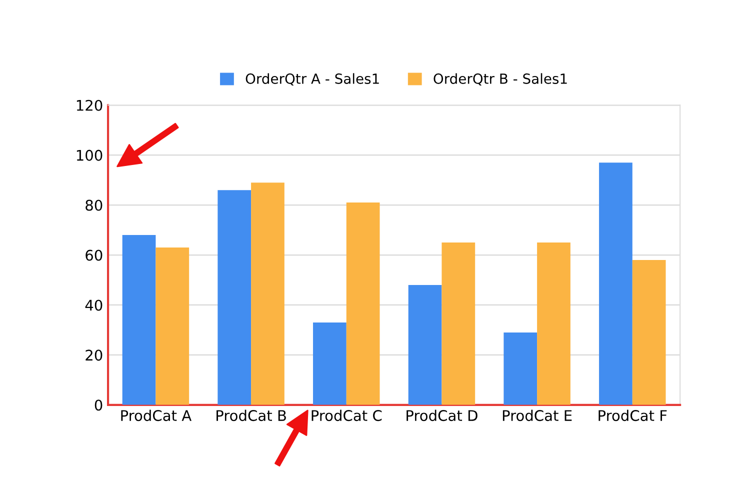  What do you see at coordinates (347, 416) in the screenshot?
I see `x-tick-label: ProdCat C` at bounding box center [347, 416].